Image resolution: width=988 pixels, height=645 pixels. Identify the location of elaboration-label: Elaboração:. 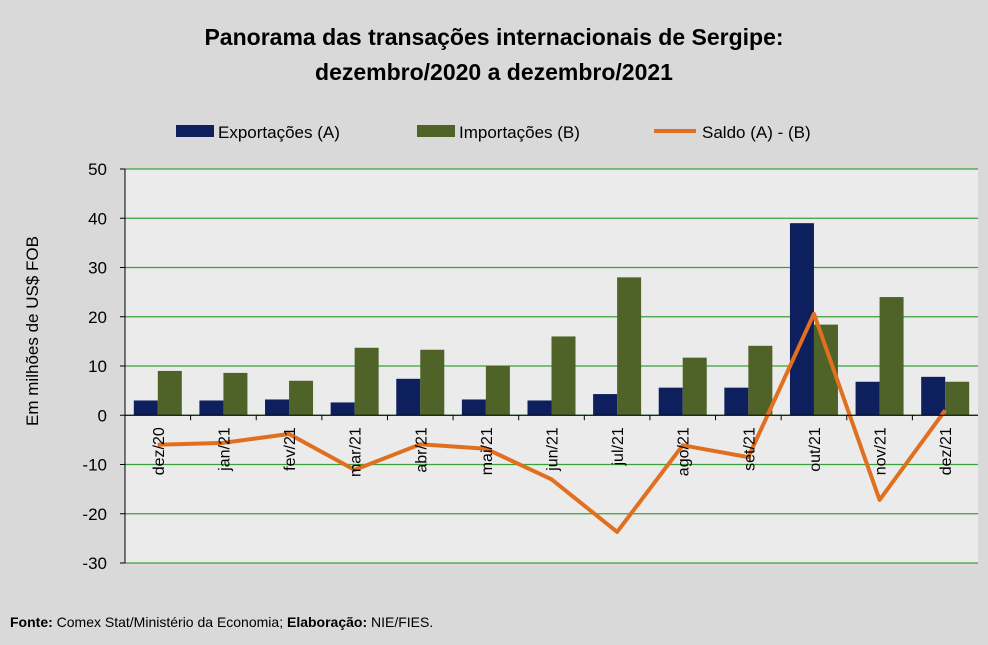
(327, 622).